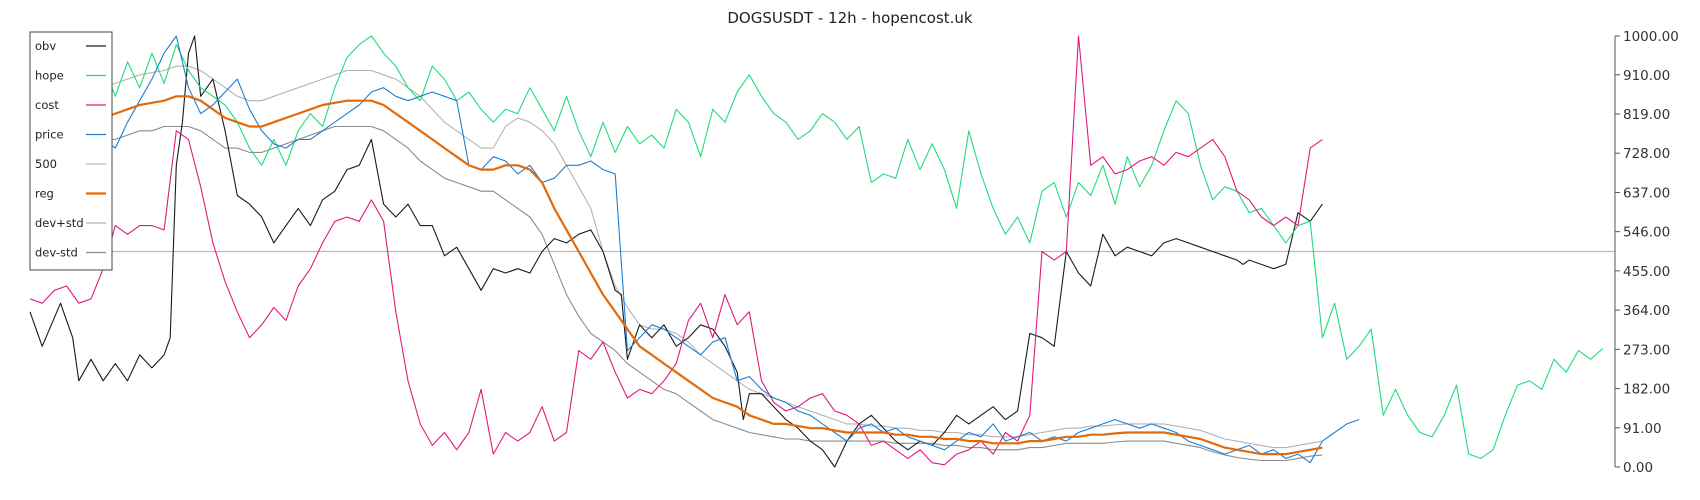 This screenshot has height=500, width=1700. What do you see at coordinates (56, 253) in the screenshot?
I see `legend-label-dev-std: dev-std` at bounding box center [56, 253].